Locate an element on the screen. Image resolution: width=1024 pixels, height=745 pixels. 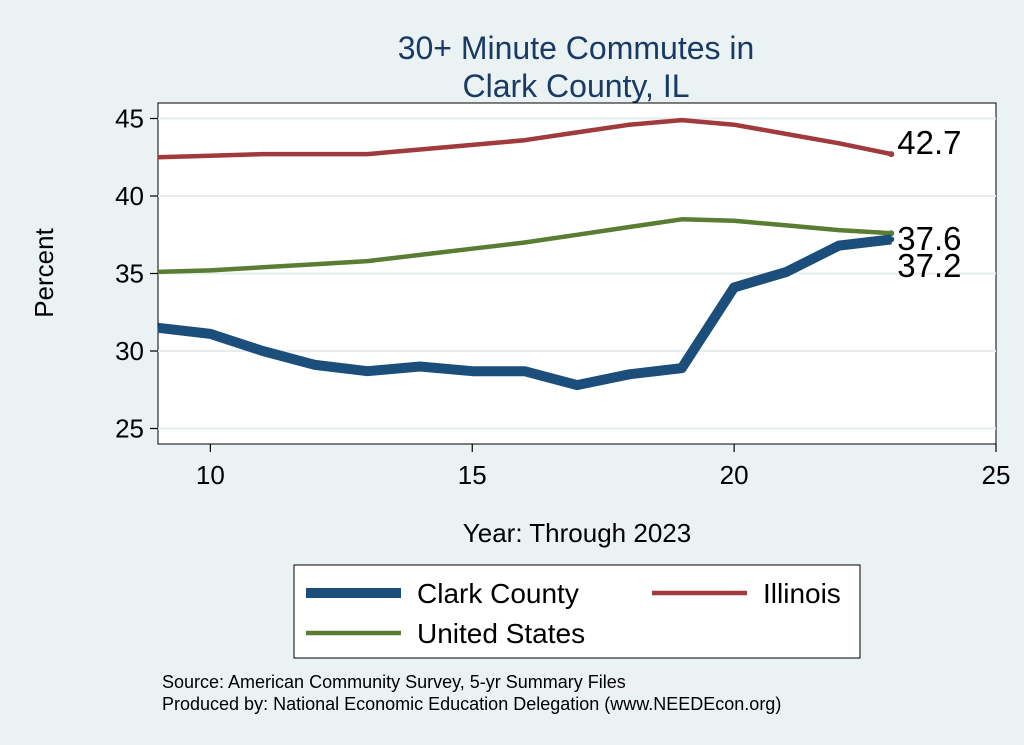
end-label-clark-county: 37.2 is located at coordinates (929, 265).